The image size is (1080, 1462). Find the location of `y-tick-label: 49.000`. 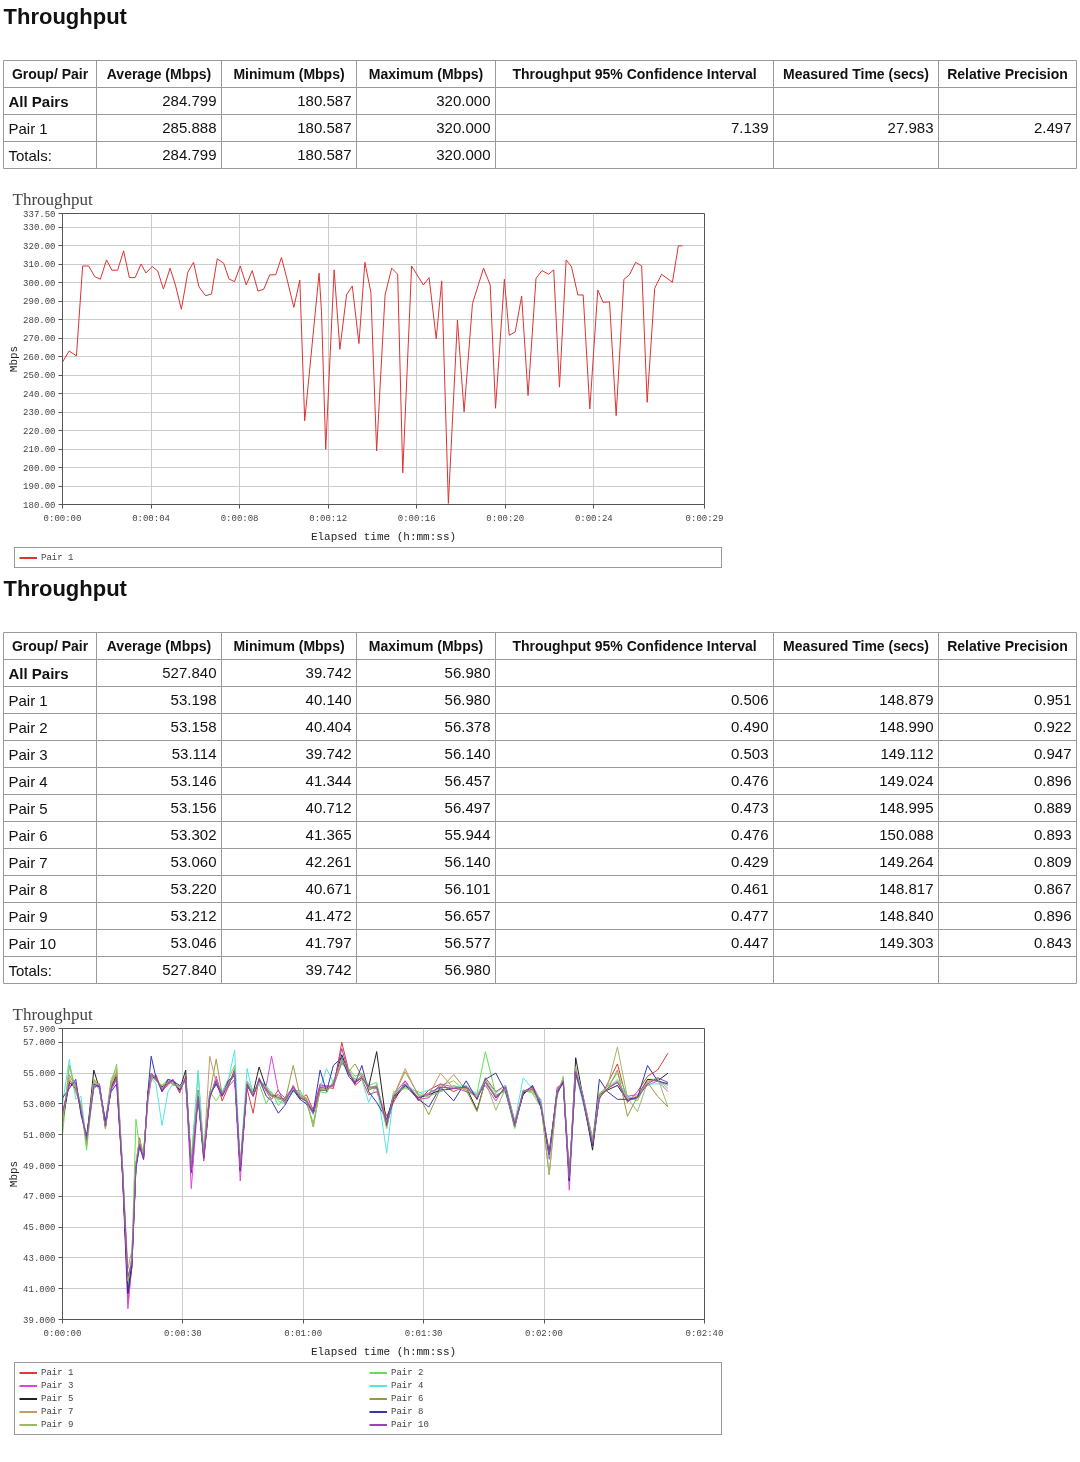

y-tick-label: 49.000 is located at coordinates (39, 1166).